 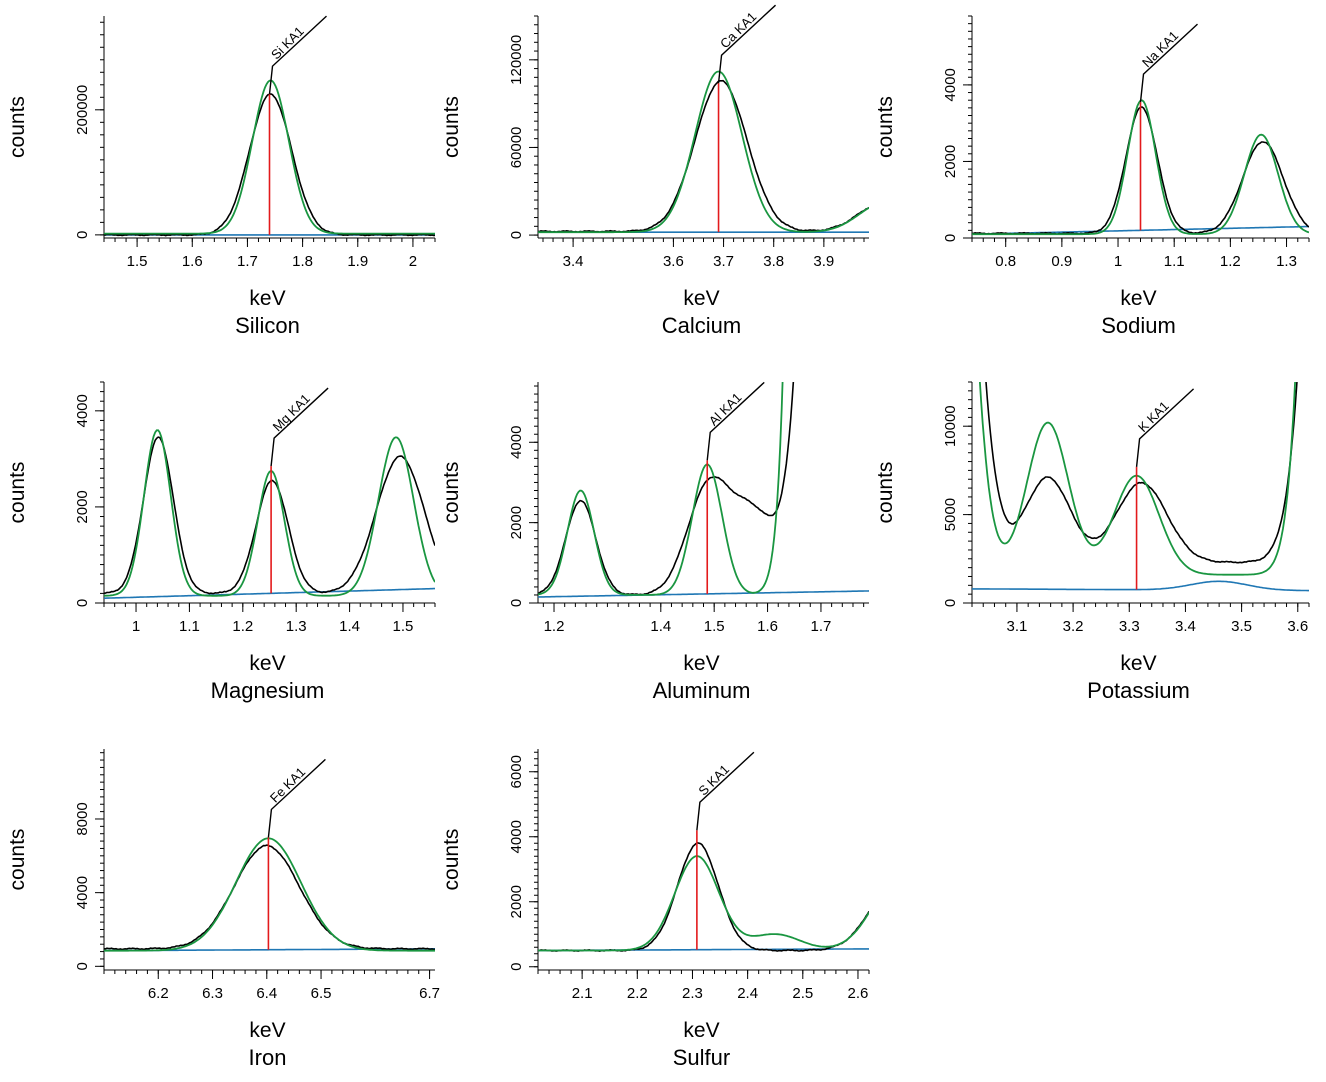 I want to click on y-tick-label: 8000, so click(x=82, y=818).